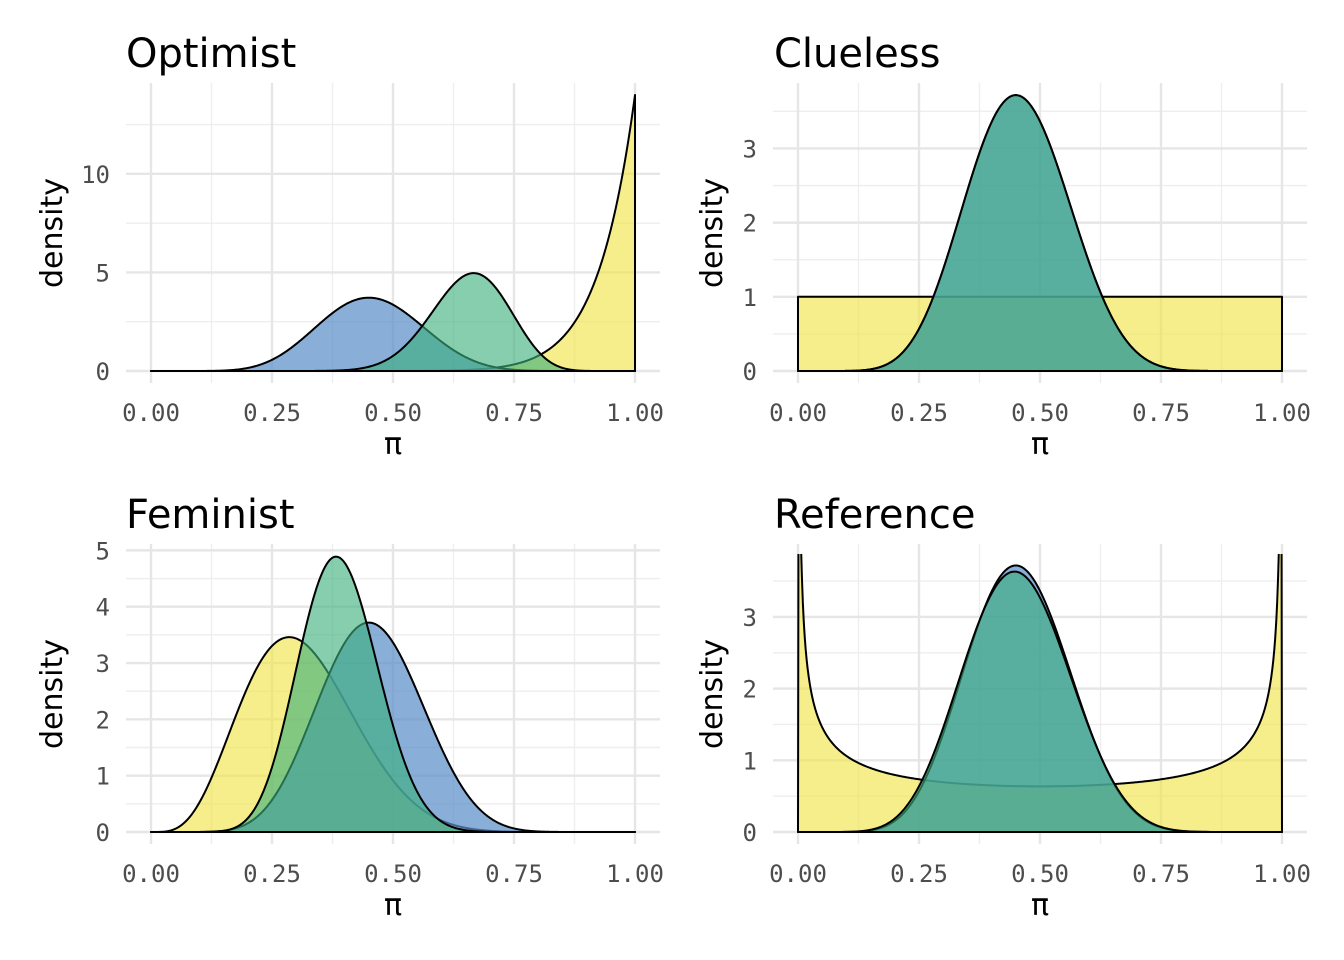  I want to click on panel-title: Optimist, so click(211, 54).